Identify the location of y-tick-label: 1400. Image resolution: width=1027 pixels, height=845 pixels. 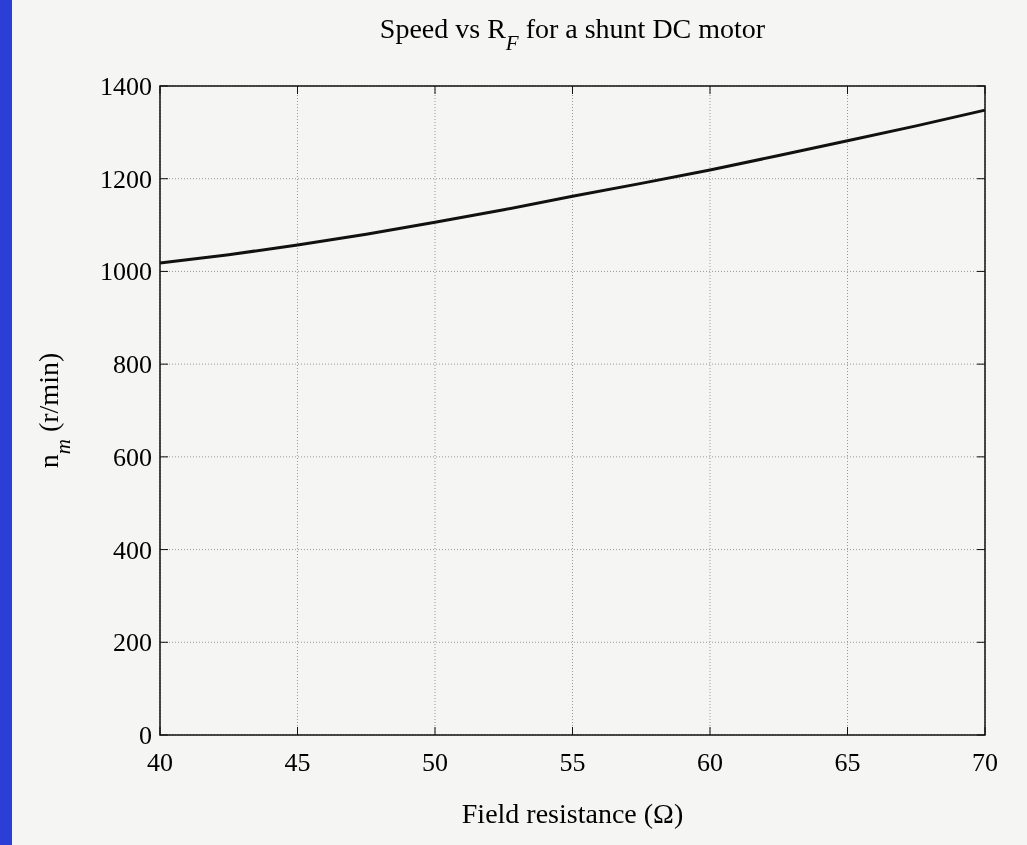
(126, 86).